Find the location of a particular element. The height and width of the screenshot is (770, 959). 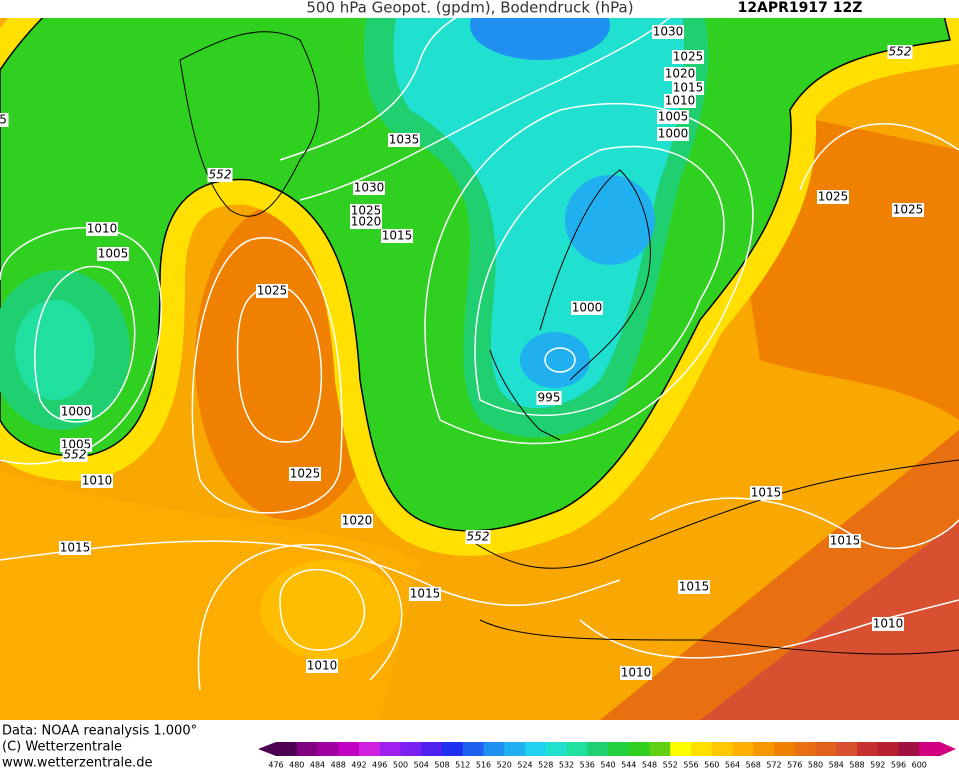

colorbar-label: 496 is located at coordinates (379, 765).